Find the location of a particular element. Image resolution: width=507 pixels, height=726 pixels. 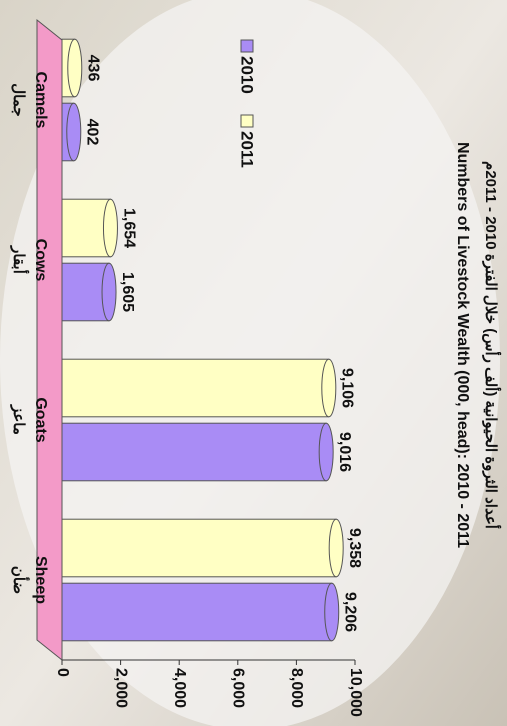

y-tick-label: 6,000 is located at coordinates (238, 688).